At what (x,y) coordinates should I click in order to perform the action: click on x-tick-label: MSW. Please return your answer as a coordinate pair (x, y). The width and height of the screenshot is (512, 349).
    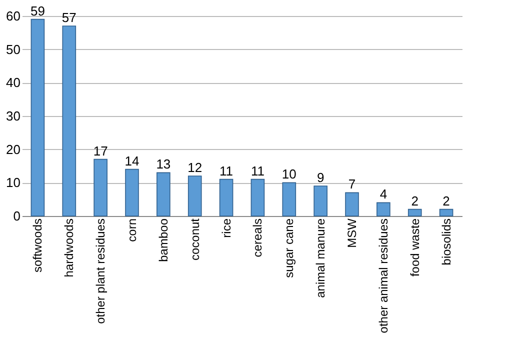
    Looking at the image, I should click on (352, 233).